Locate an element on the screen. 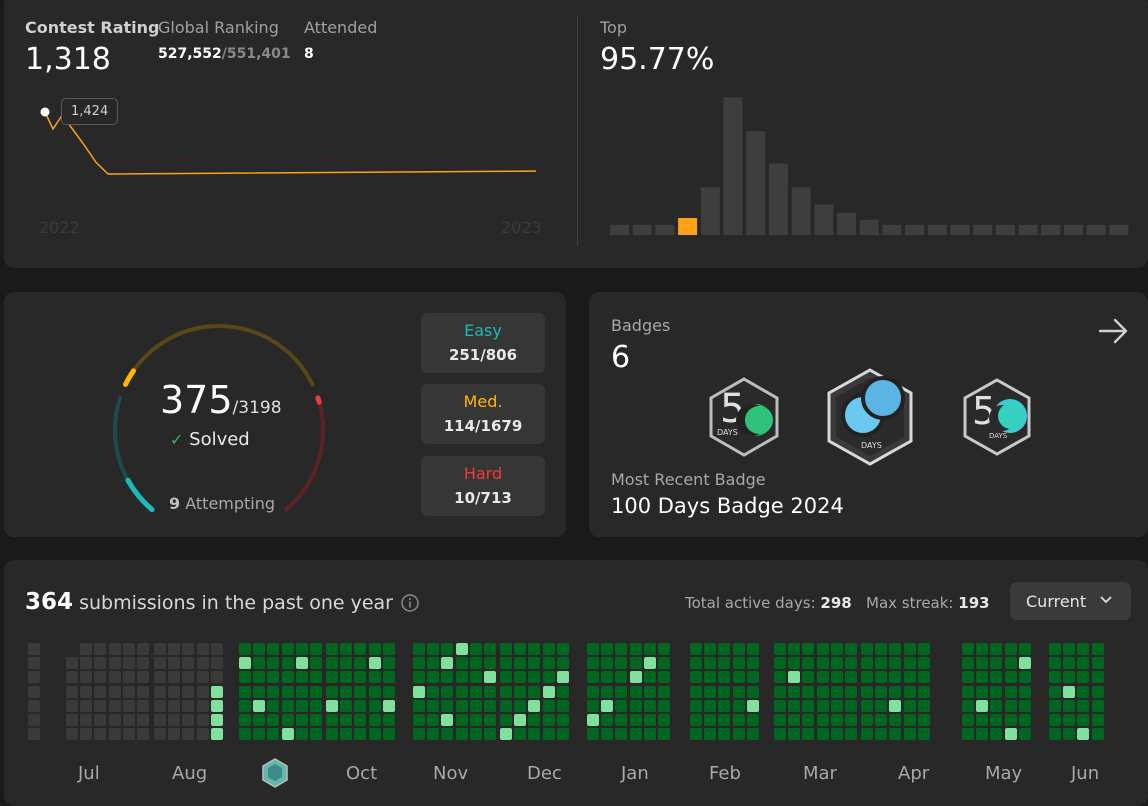  recent-badge-name: 100 Days Badge 2024 is located at coordinates (727, 506).